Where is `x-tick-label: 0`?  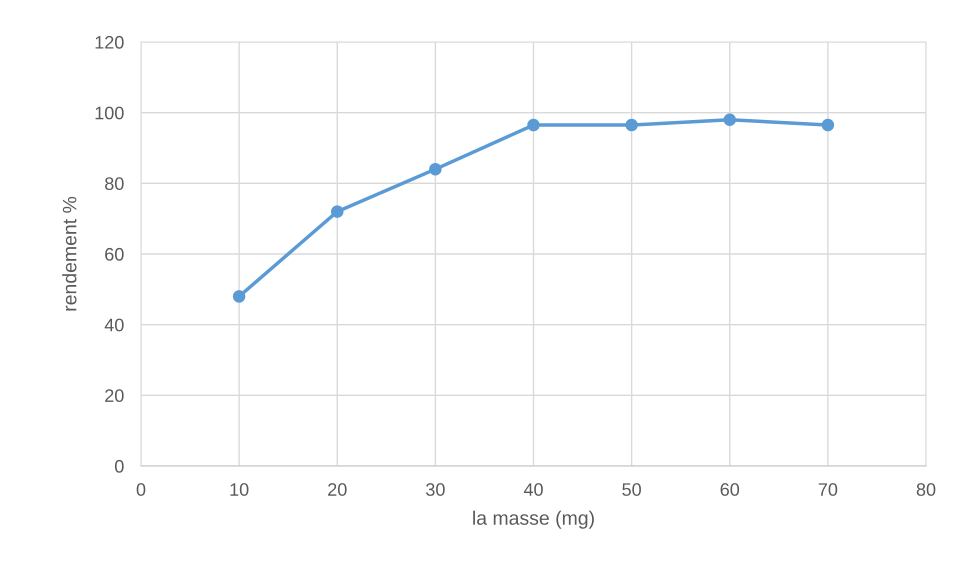 x-tick-label: 0 is located at coordinates (141, 489).